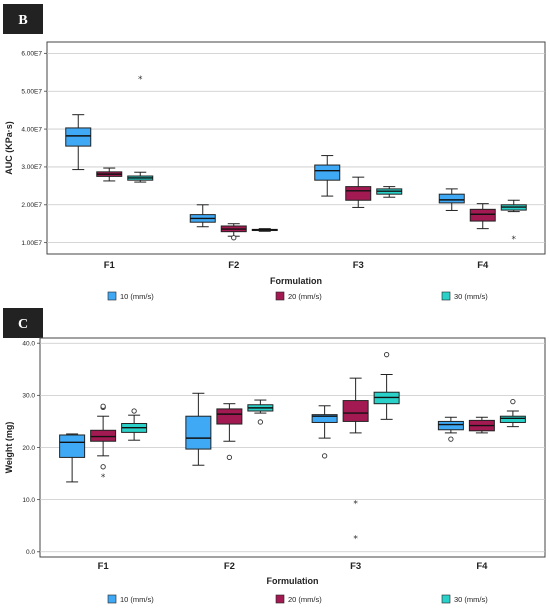  I want to click on y-axis-label: AUC (KPa·s), so click(9, 148).